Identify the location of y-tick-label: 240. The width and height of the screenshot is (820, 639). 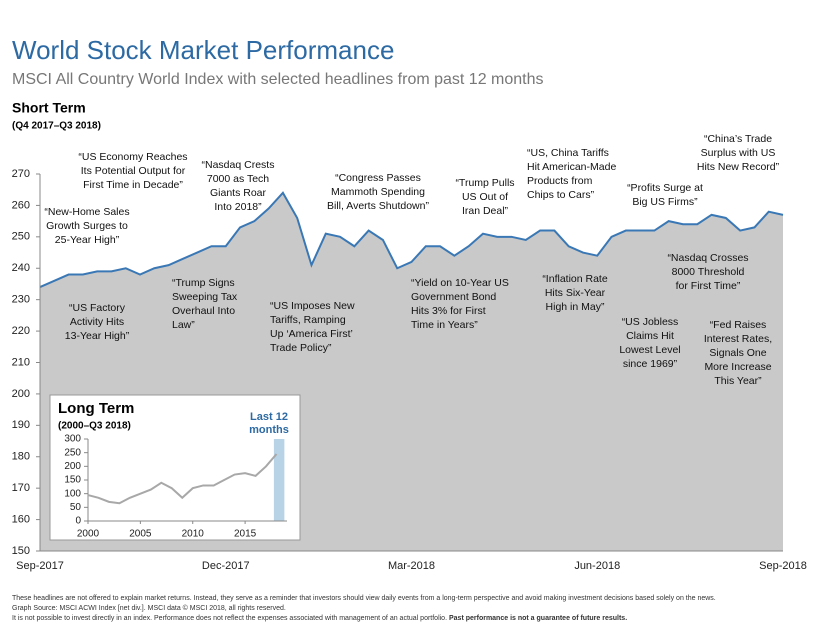
(21, 268).